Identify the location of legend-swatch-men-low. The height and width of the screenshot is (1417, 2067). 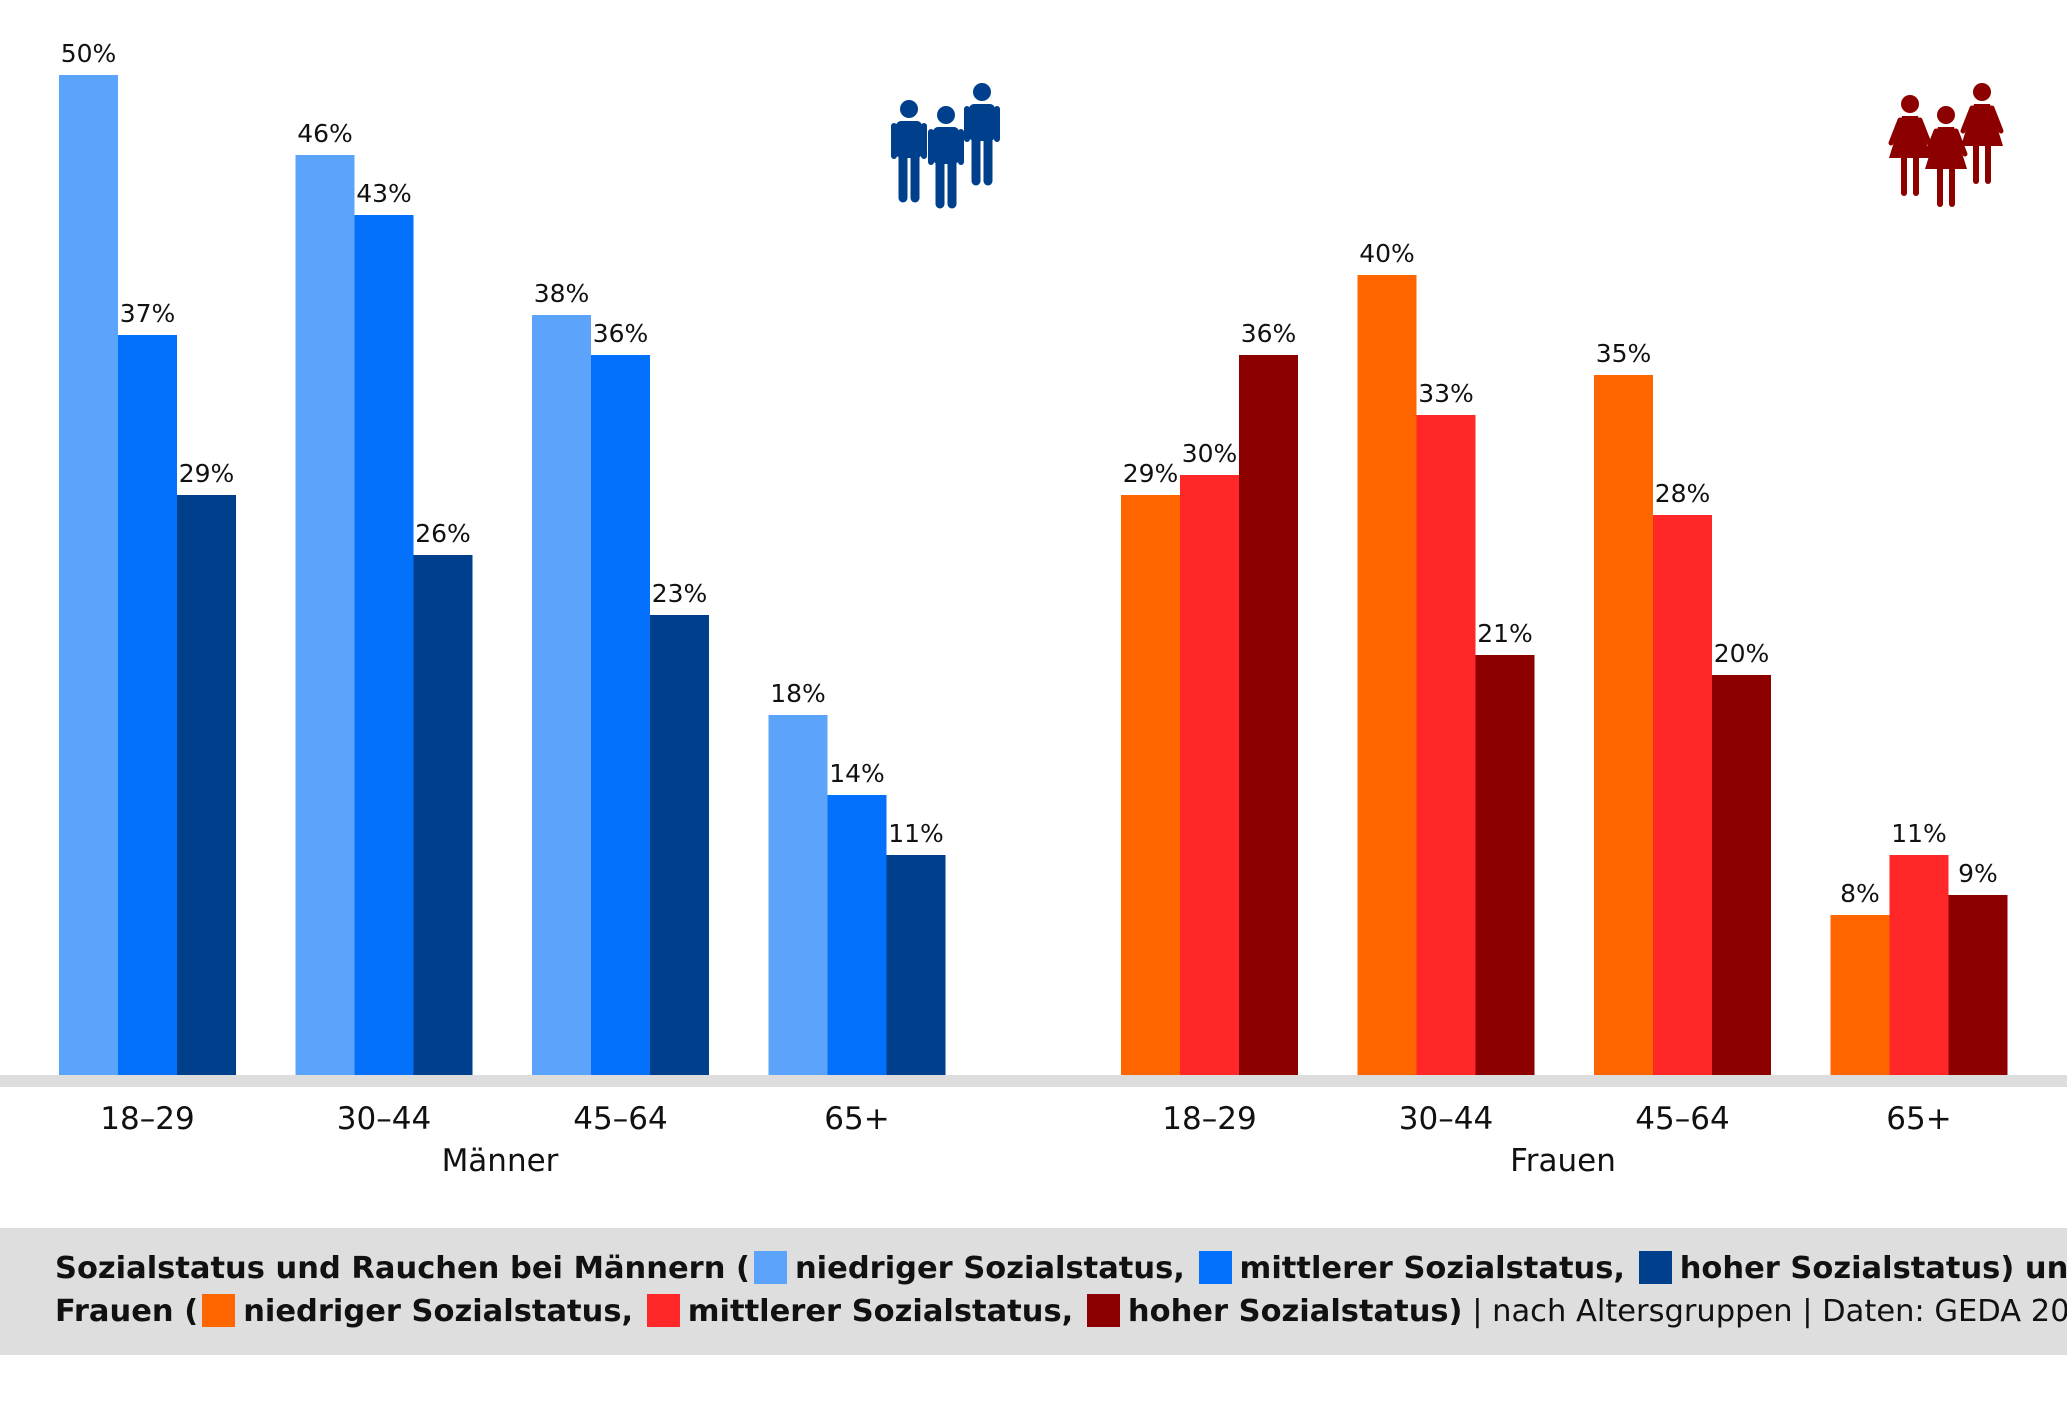
(770, 1267).